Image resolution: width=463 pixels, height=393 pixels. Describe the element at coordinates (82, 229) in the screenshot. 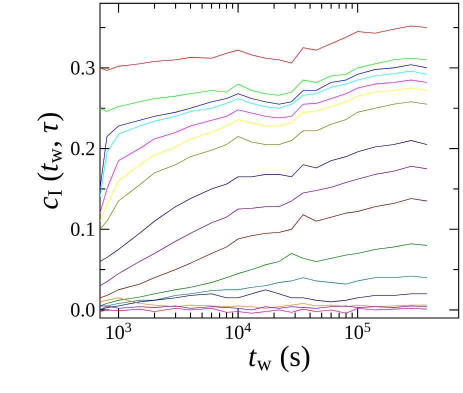

I see `y-tick-label: 0.1` at that location.